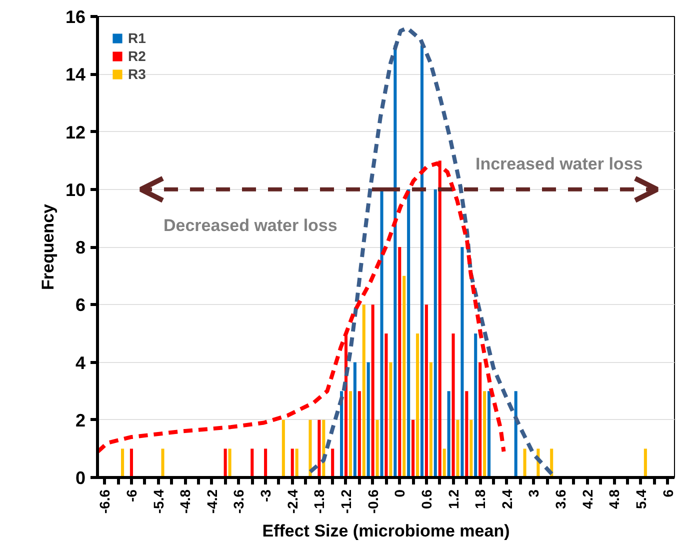 This screenshot has height=560, width=693. Describe the element at coordinates (426, 499) in the screenshot. I see `x-tick-label: 0.6` at that location.